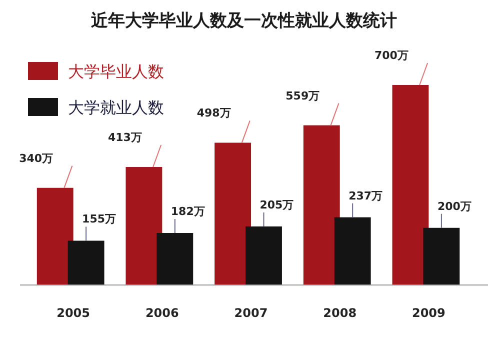 This screenshot has width=488, height=341. I want to click on data-label: 498万, so click(213, 113).